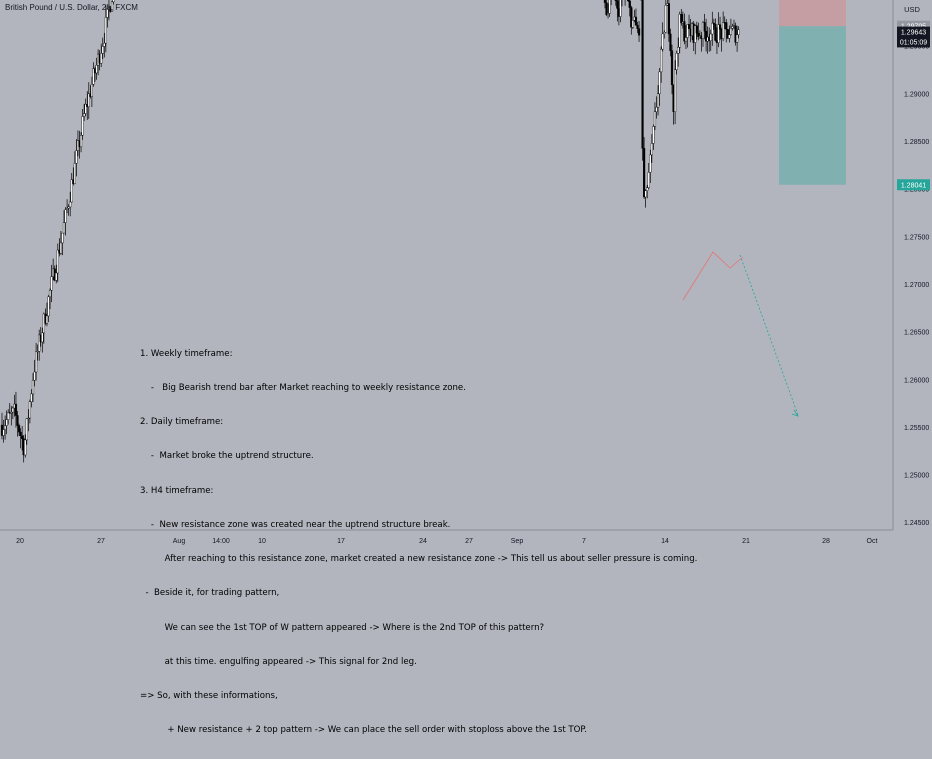  What do you see at coordinates (210, 593) in the screenshot?
I see `annotation-line: - Beside it, for trading pattern,` at bounding box center [210, 593].